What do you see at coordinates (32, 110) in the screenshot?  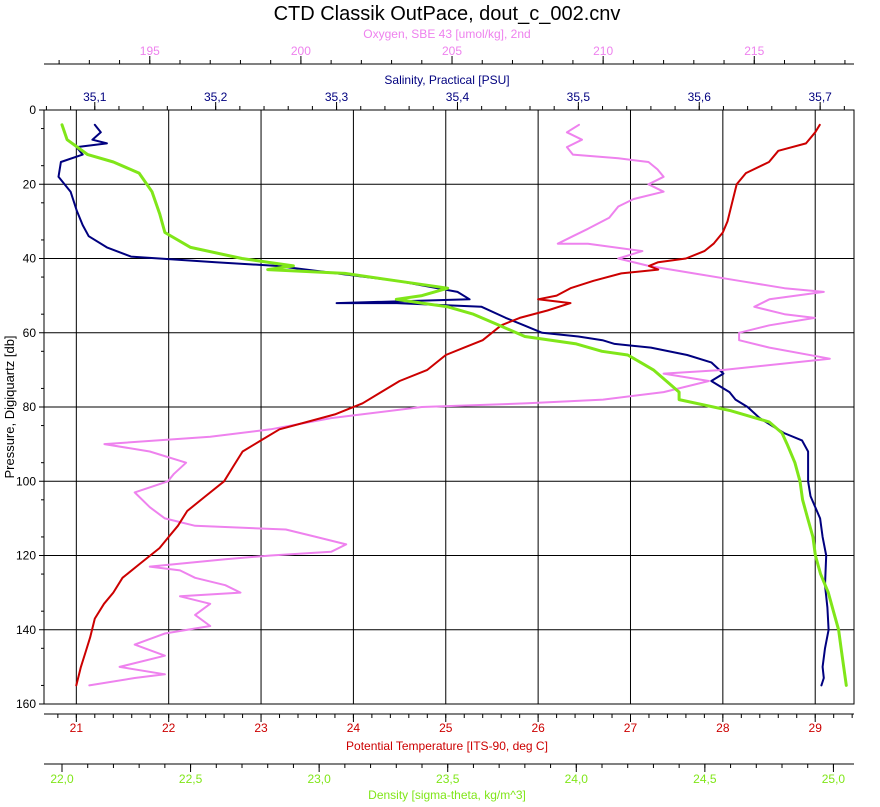 I see `pressure-tick-label: 0` at bounding box center [32, 110].